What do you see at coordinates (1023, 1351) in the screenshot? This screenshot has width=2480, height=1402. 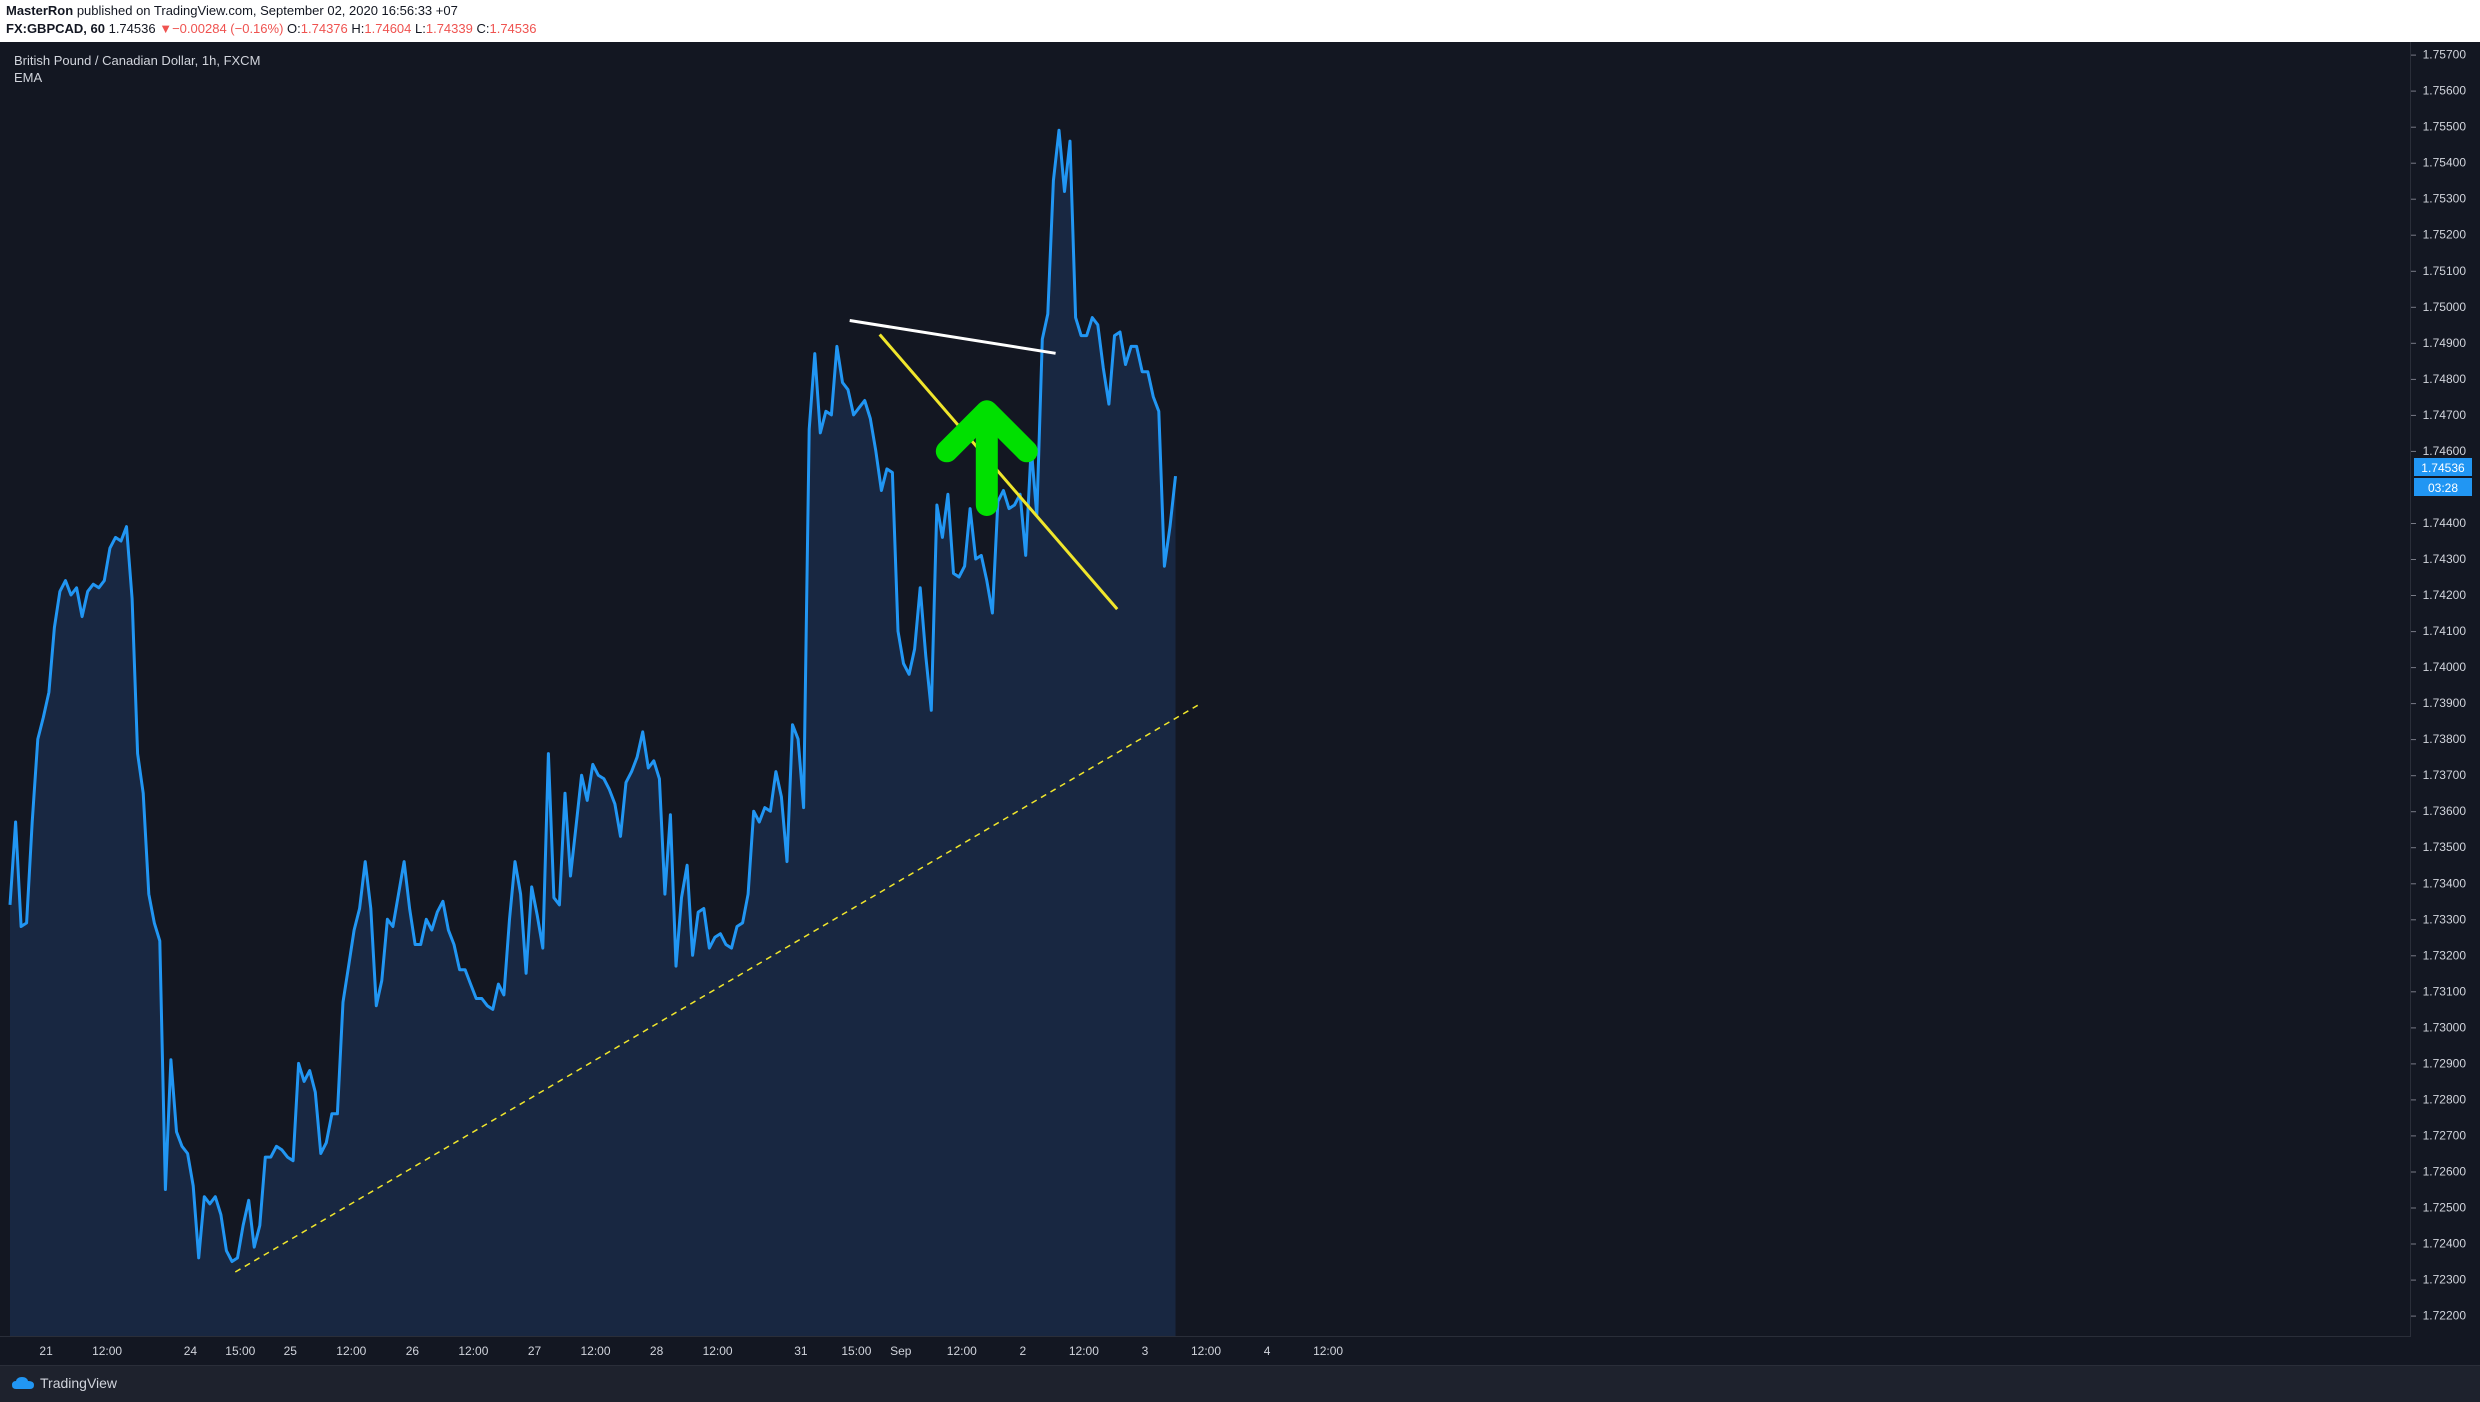 I see `x-tick-label: 2` at bounding box center [1023, 1351].